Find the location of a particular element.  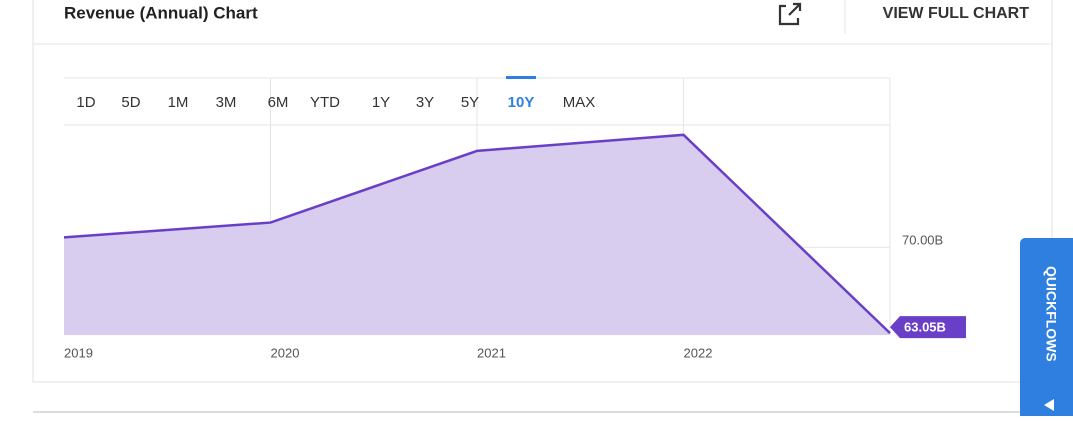

tab-label: QUICKFLOWS is located at coordinates (1051, 314).